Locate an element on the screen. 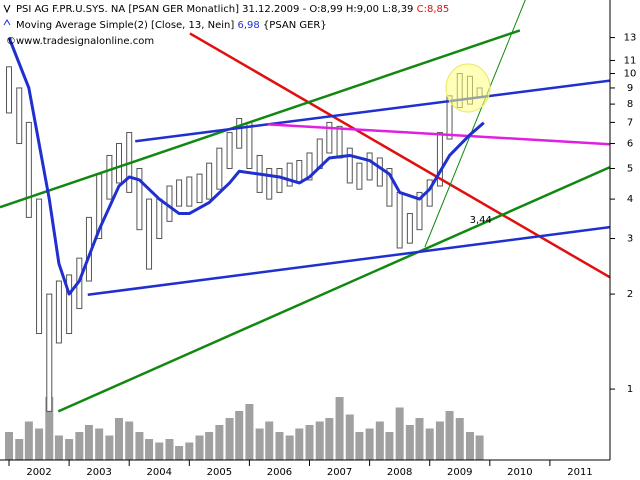 This screenshot has width=640, height=480. y-tick-label: 9 is located at coordinates (630, 88).